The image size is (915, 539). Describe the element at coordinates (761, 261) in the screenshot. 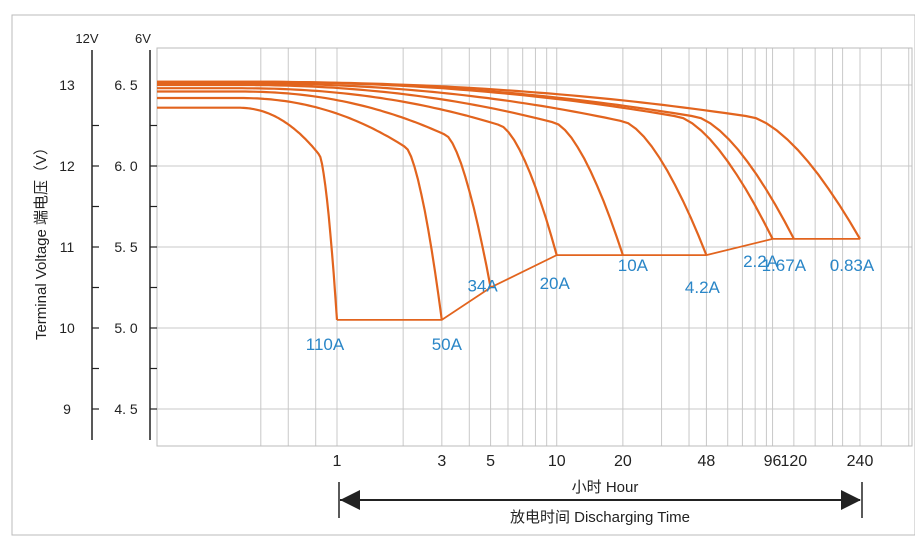

I see `current-label: 2.2A` at that location.